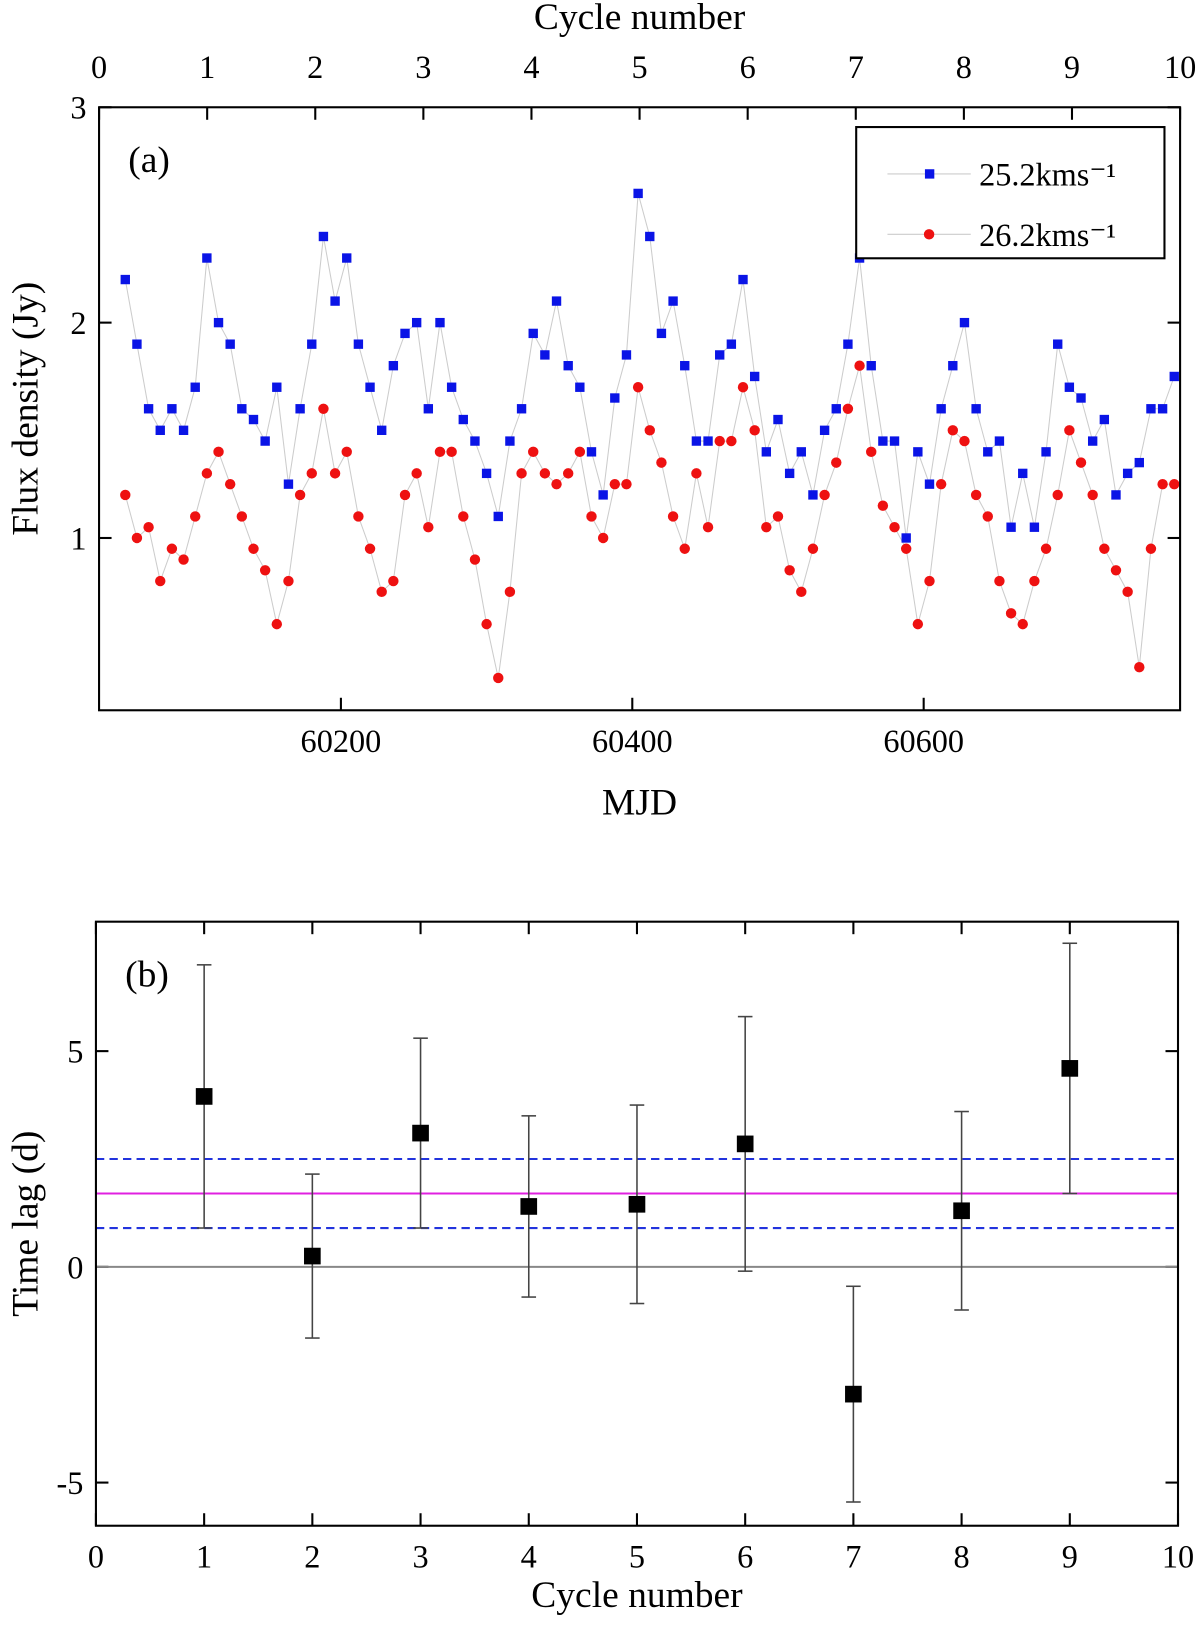  Describe the element at coordinates (423, 67) in the screenshot. I see `x2-tick-label: 3` at that location.